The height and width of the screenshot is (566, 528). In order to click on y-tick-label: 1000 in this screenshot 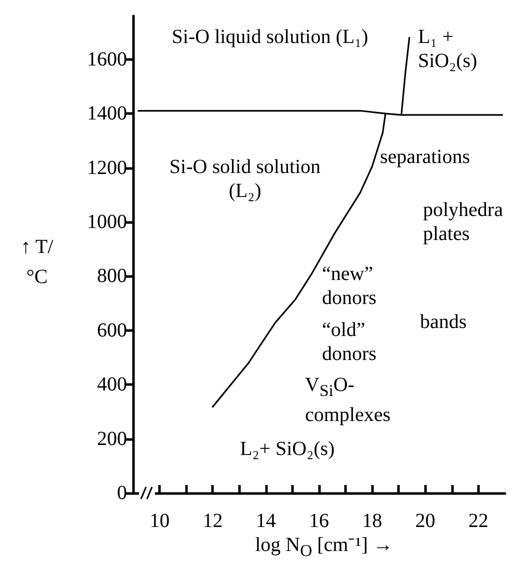, I will do `click(107, 221)`.